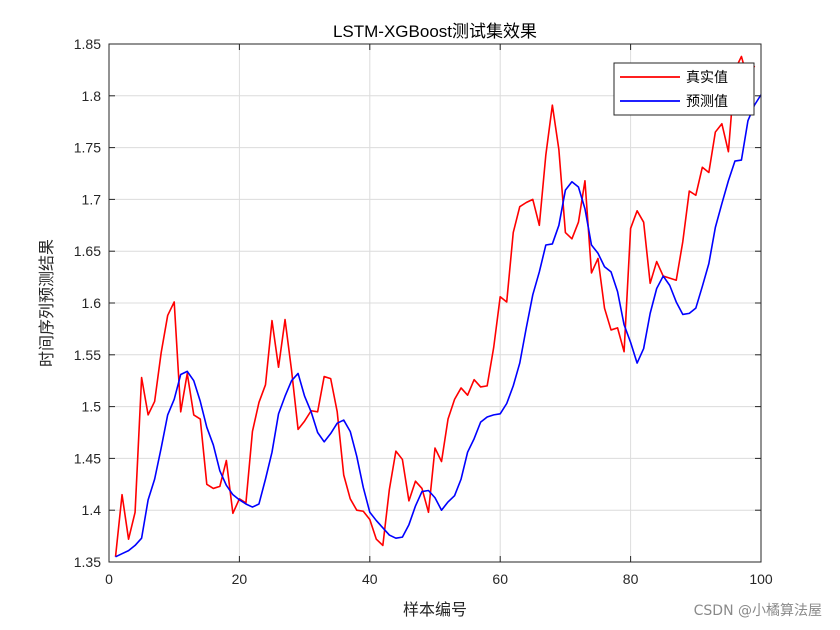  What do you see at coordinates (87, 251) in the screenshot?
I see `y-tick-label: 1.65` at bounding box center [87, 251].